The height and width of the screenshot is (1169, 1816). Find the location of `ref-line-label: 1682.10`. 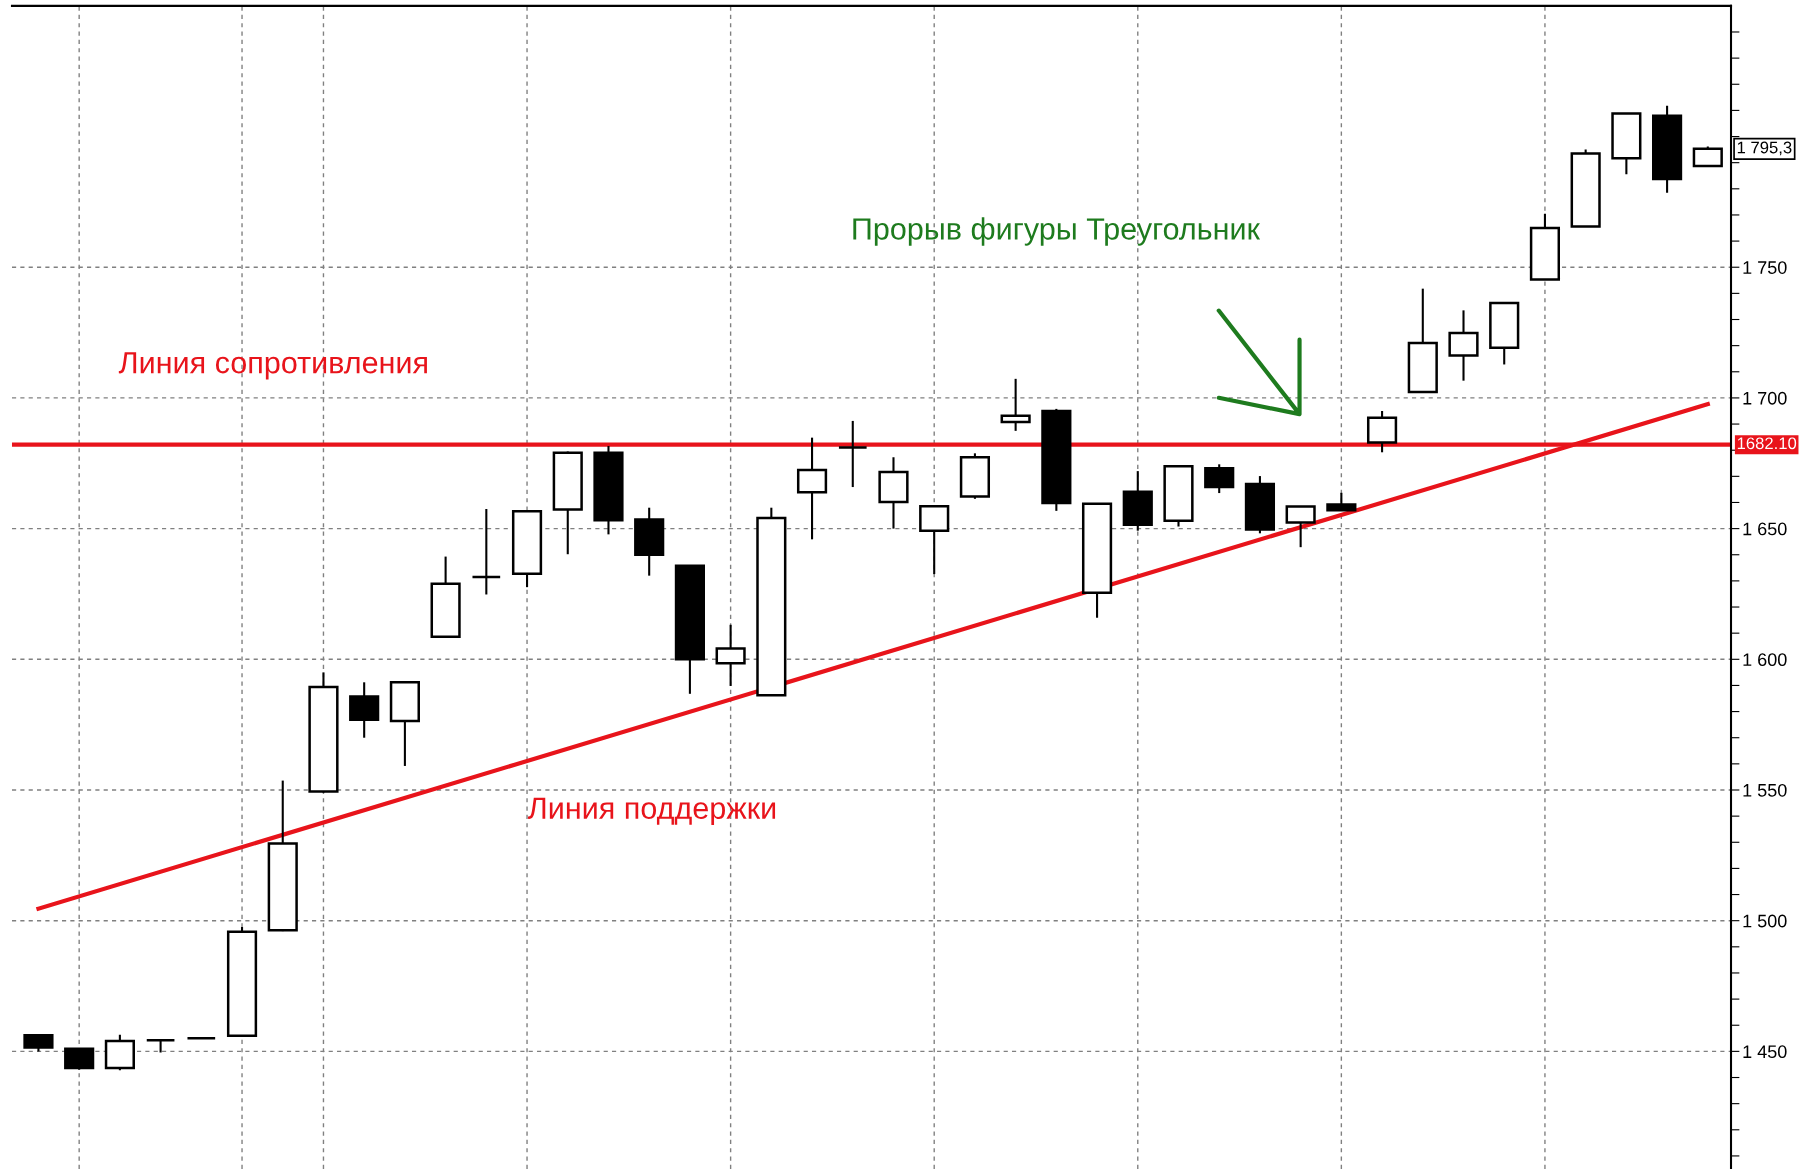

ref-line-label: 1682.10 is located at coordinates (1767, 443).